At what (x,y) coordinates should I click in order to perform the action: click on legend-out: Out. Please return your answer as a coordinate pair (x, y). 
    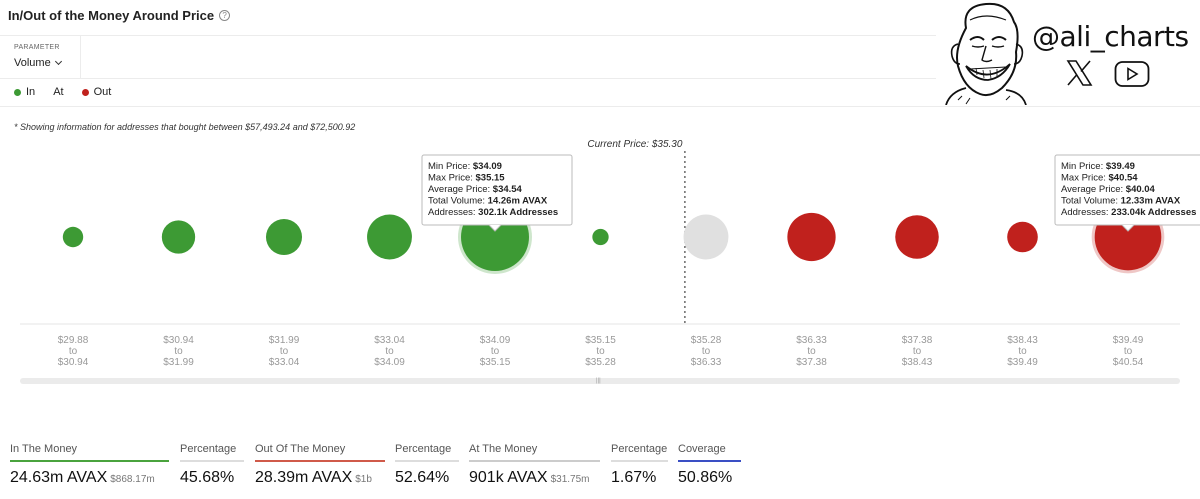
    Looking at the image, I should click on (96, 92).